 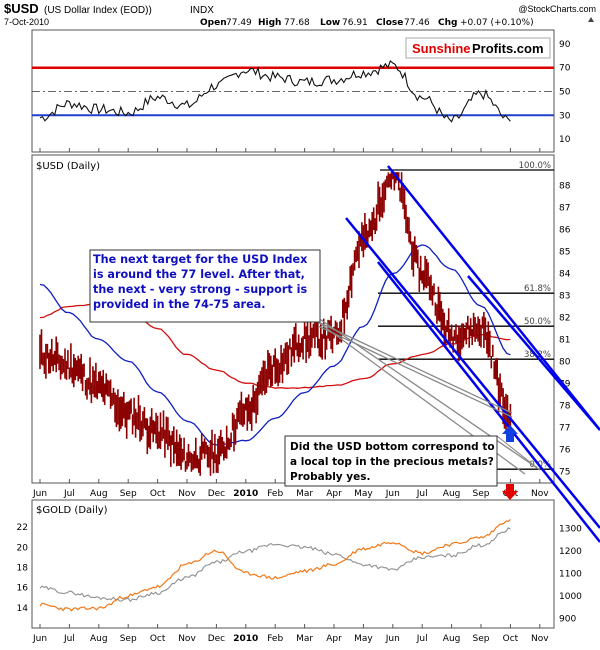 What do you see at coordinates (23, 569) in the screenshot?
I see `gold-left-tick: 18` at bounding box center [23, 569].